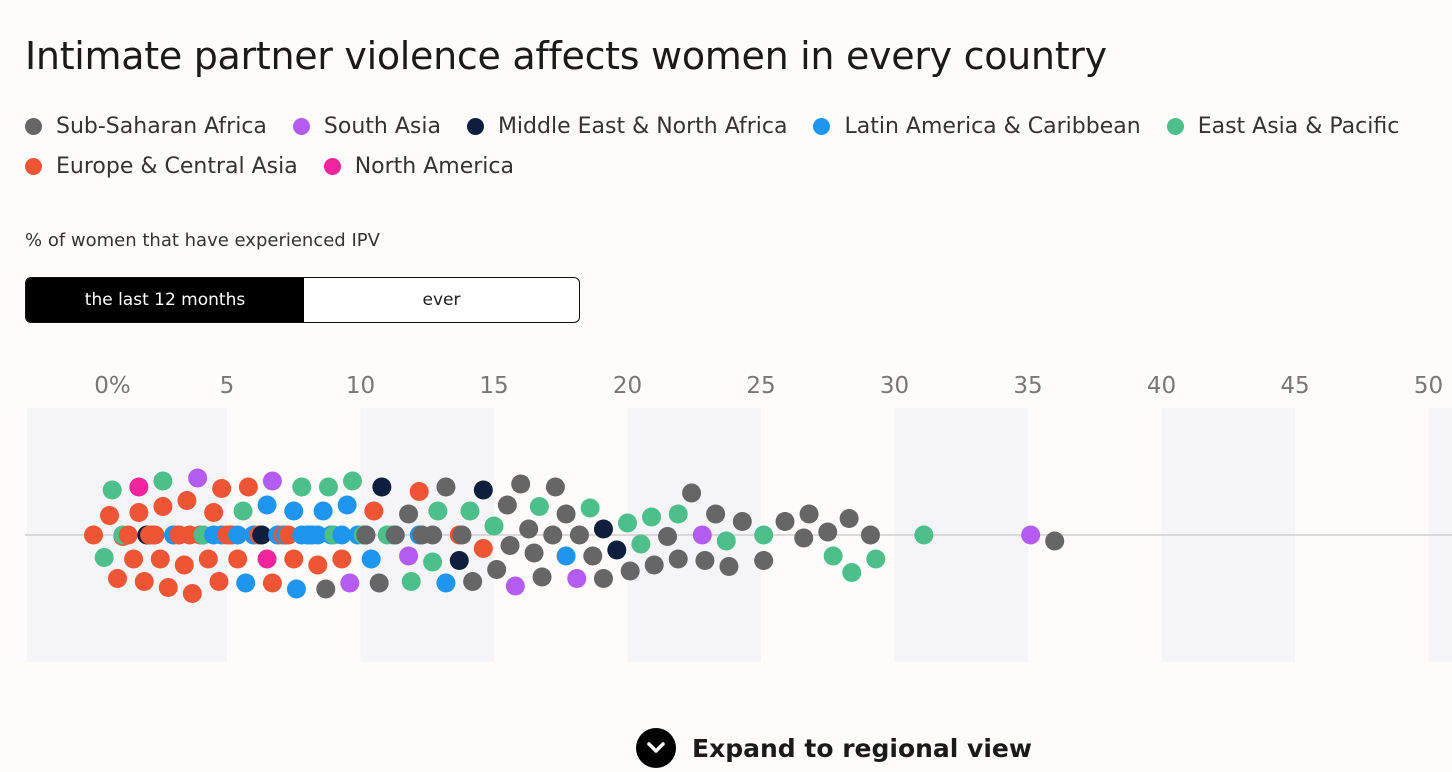 This screenshot has height=772, width=1452. What do you see at coordinates (924, 535) in the screenshot?
I see `data-point-eap: East Asia & Pacific: 31.1` at bounding box center [924, 535].